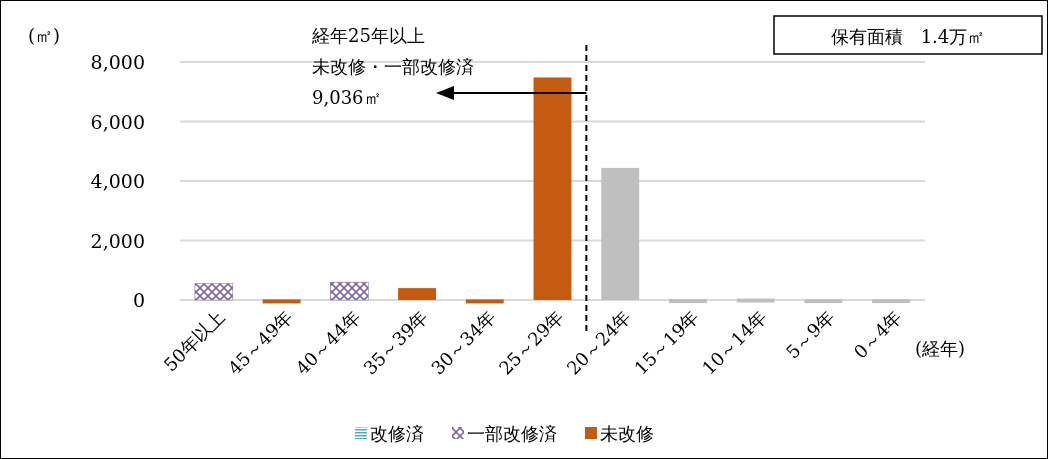  Describe the element at coordinates (347, 97) in the screenshot. I see `annotation: 9,036㎡` at that location.